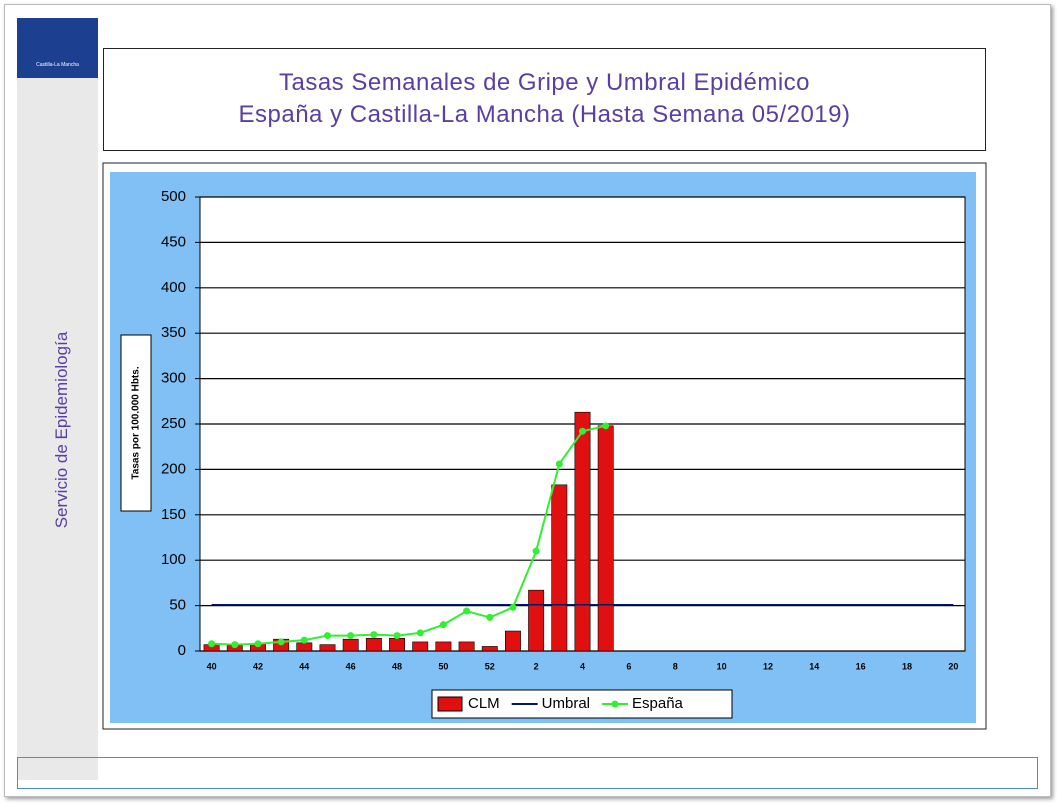 The width and height of the screenshot is (1057, 803). What do you see at coordinates (57, 399) in the screenshot?
I see `sidebar` at bounding box center [57, 399].